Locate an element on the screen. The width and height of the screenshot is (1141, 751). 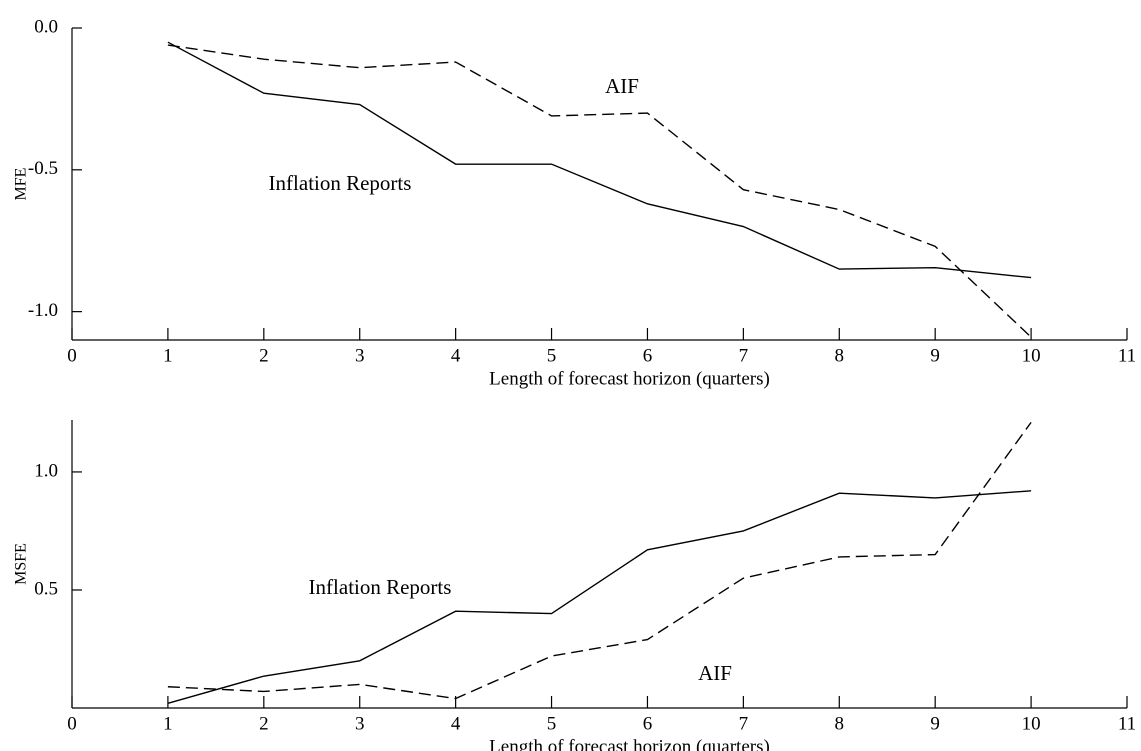
y-tick-label: 0.0 is located at coordinates (46, 26).